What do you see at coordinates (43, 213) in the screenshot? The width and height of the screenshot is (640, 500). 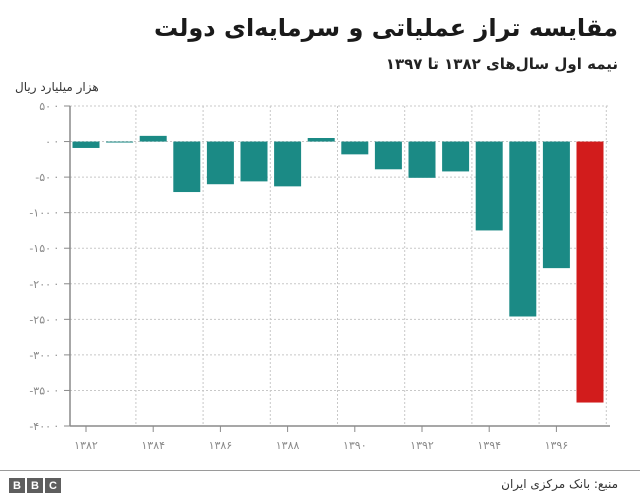 I see `y-tick-label: -۱۰۰ ·` at bounding box center [43, 213].